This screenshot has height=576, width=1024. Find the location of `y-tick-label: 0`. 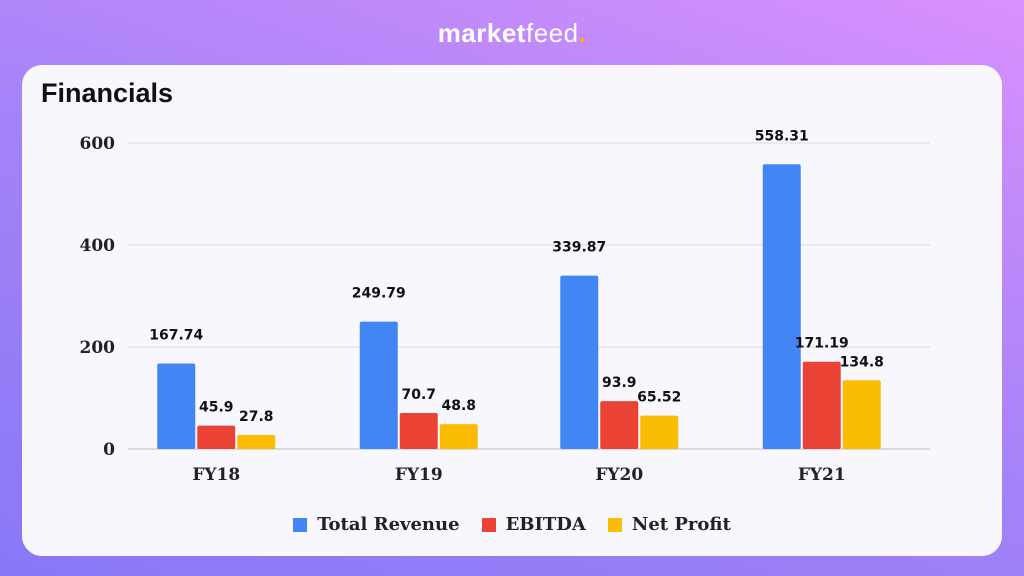

y-tick-label: 0 is located at coordinates (109, 450).